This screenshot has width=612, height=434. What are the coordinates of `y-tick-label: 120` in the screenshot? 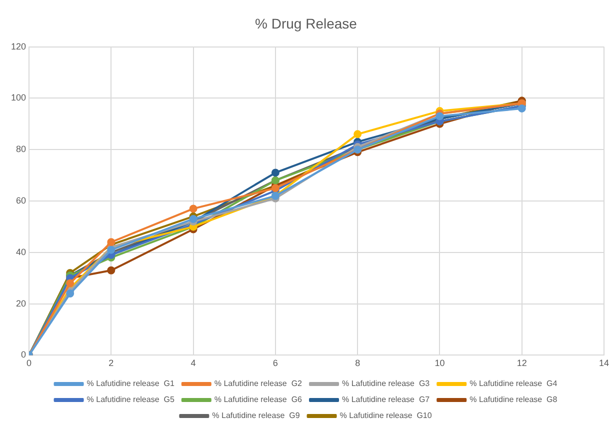 It's located at (18, 46).